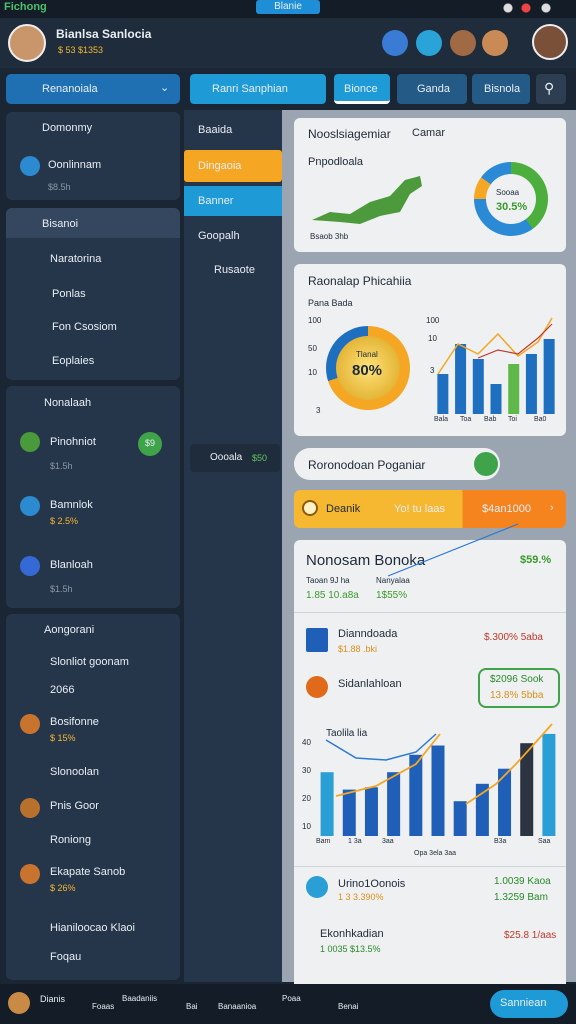 The height and width of the screenshot is (1024, 576). Describe the element at coordinates (64, 521) in the screenshot. I see `item-sub: $ 2.5%` at that location.